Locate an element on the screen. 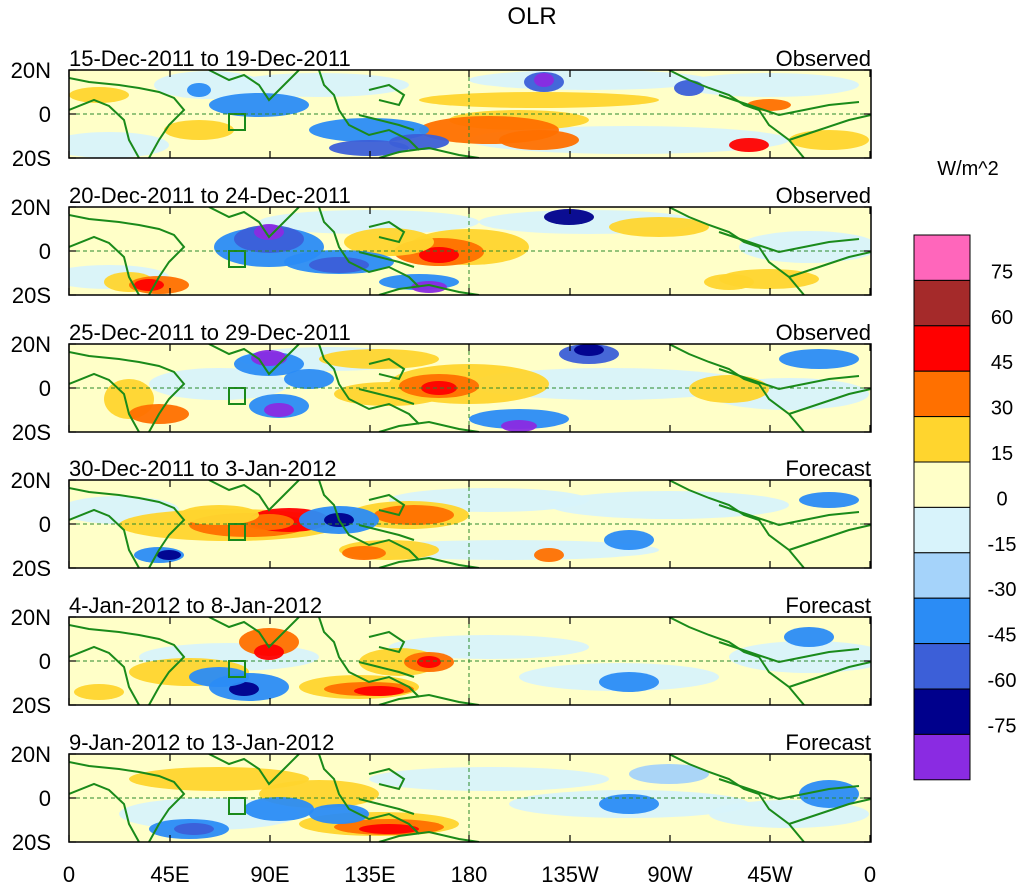 This screenshot has width=1021, height=887. colorbar-label: -75 is located at coordinates (1002, 726).